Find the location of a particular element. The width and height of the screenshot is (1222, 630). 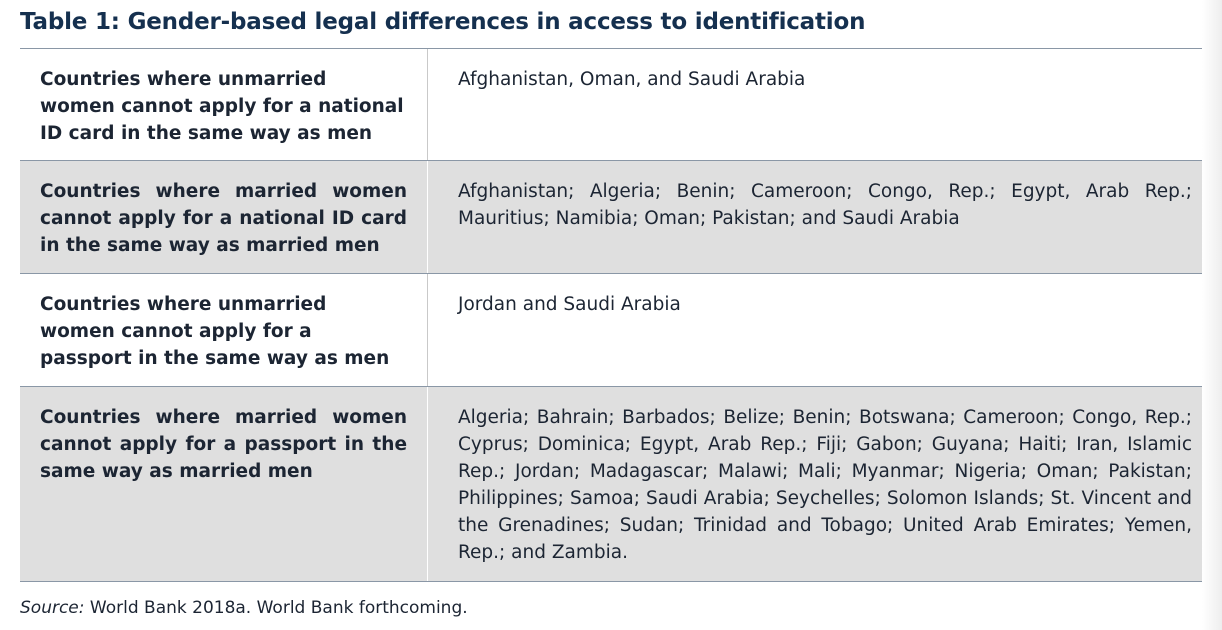

row-countries: Afghanistan, Oman, and Saudi Arabia is located at coordinates (632, 79).